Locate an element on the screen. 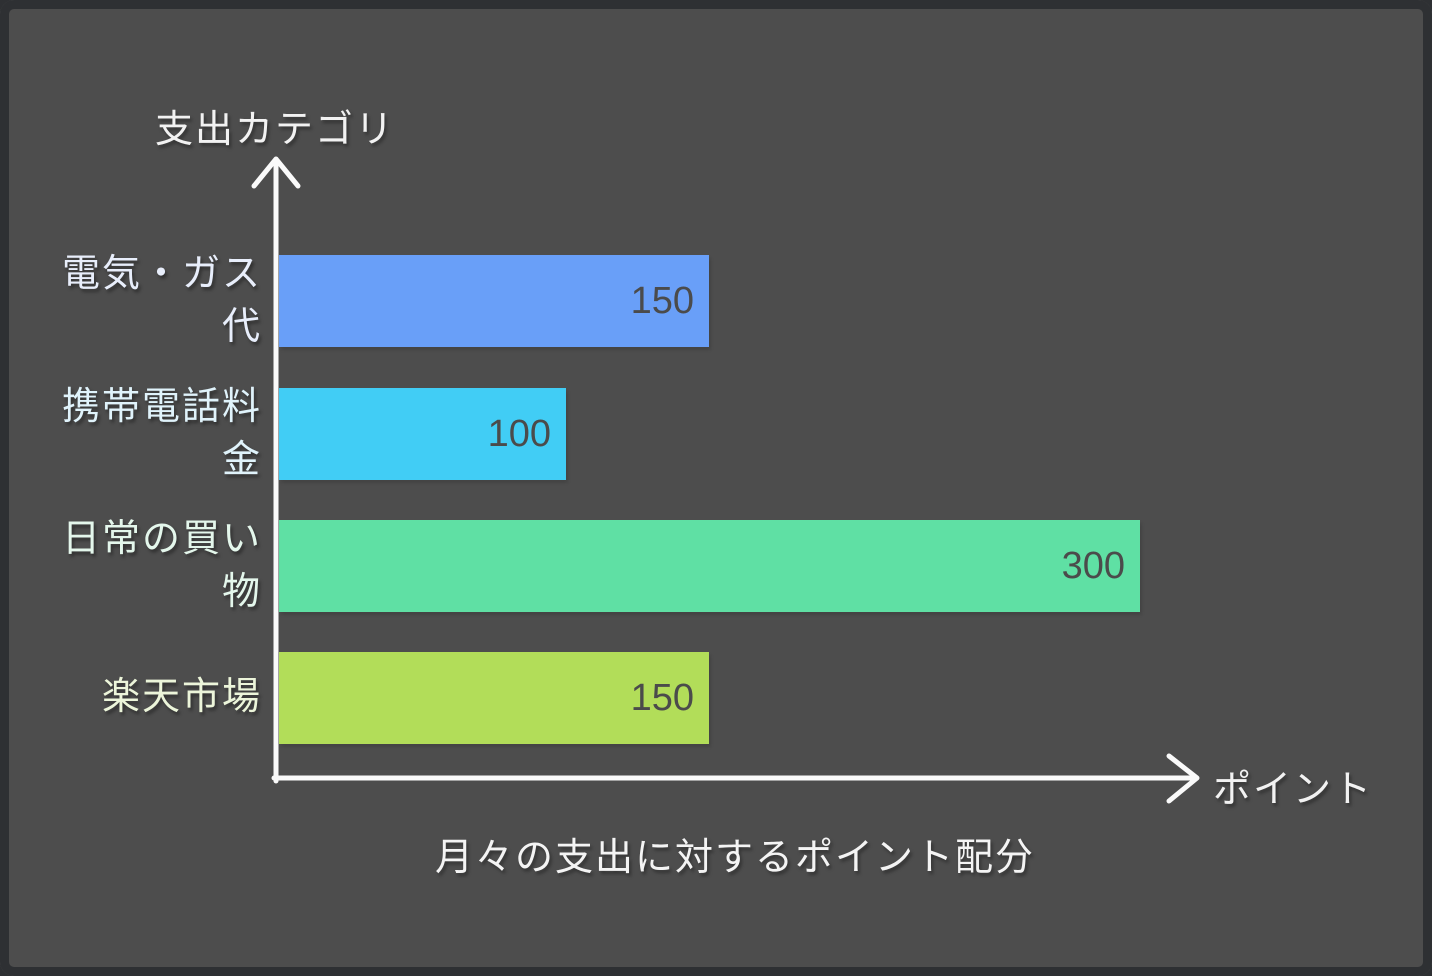 The image size is (1432, 976). bar-value-label: 300 is located at coordinates (1093, 566).